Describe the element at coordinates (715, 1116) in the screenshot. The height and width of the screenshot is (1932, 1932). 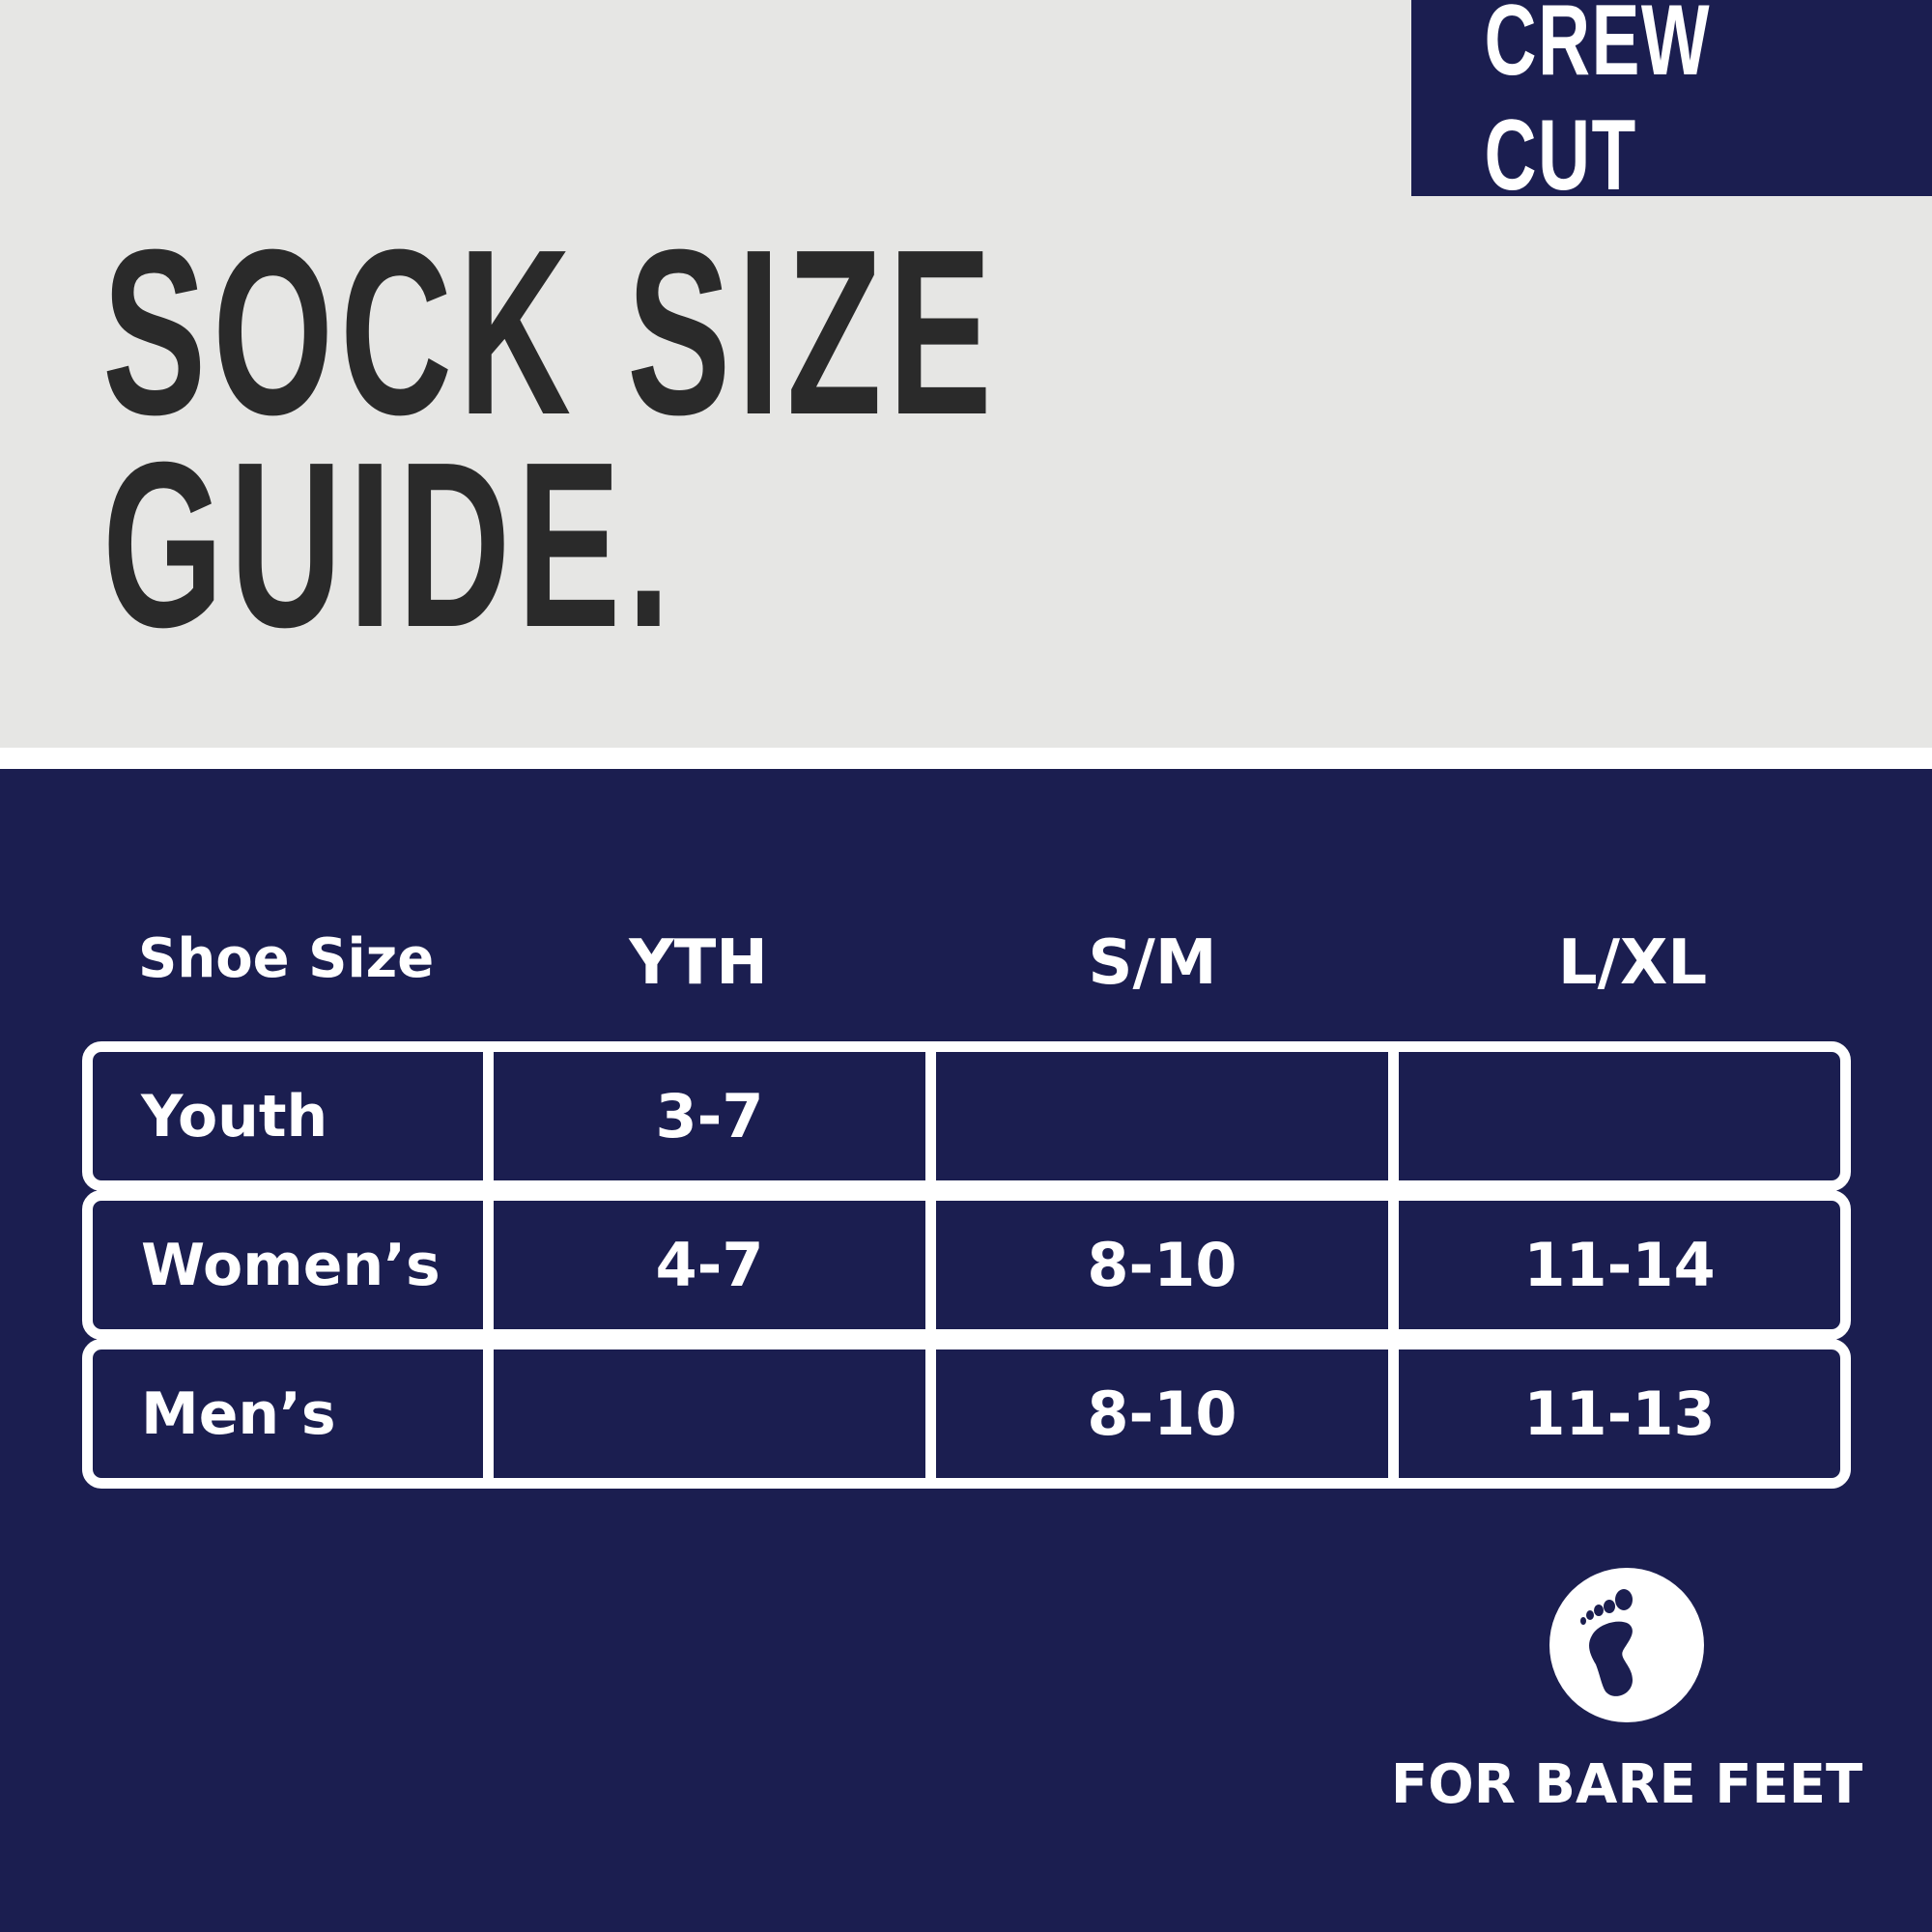
I see `cell-yth: 3-7` at that location.